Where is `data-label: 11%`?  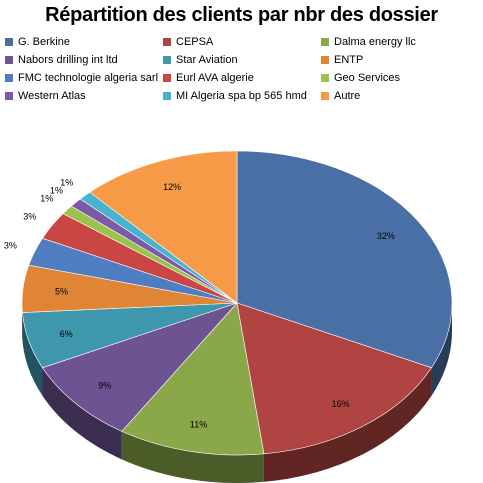
data-label: 11% is located at coordinates (198, 425).